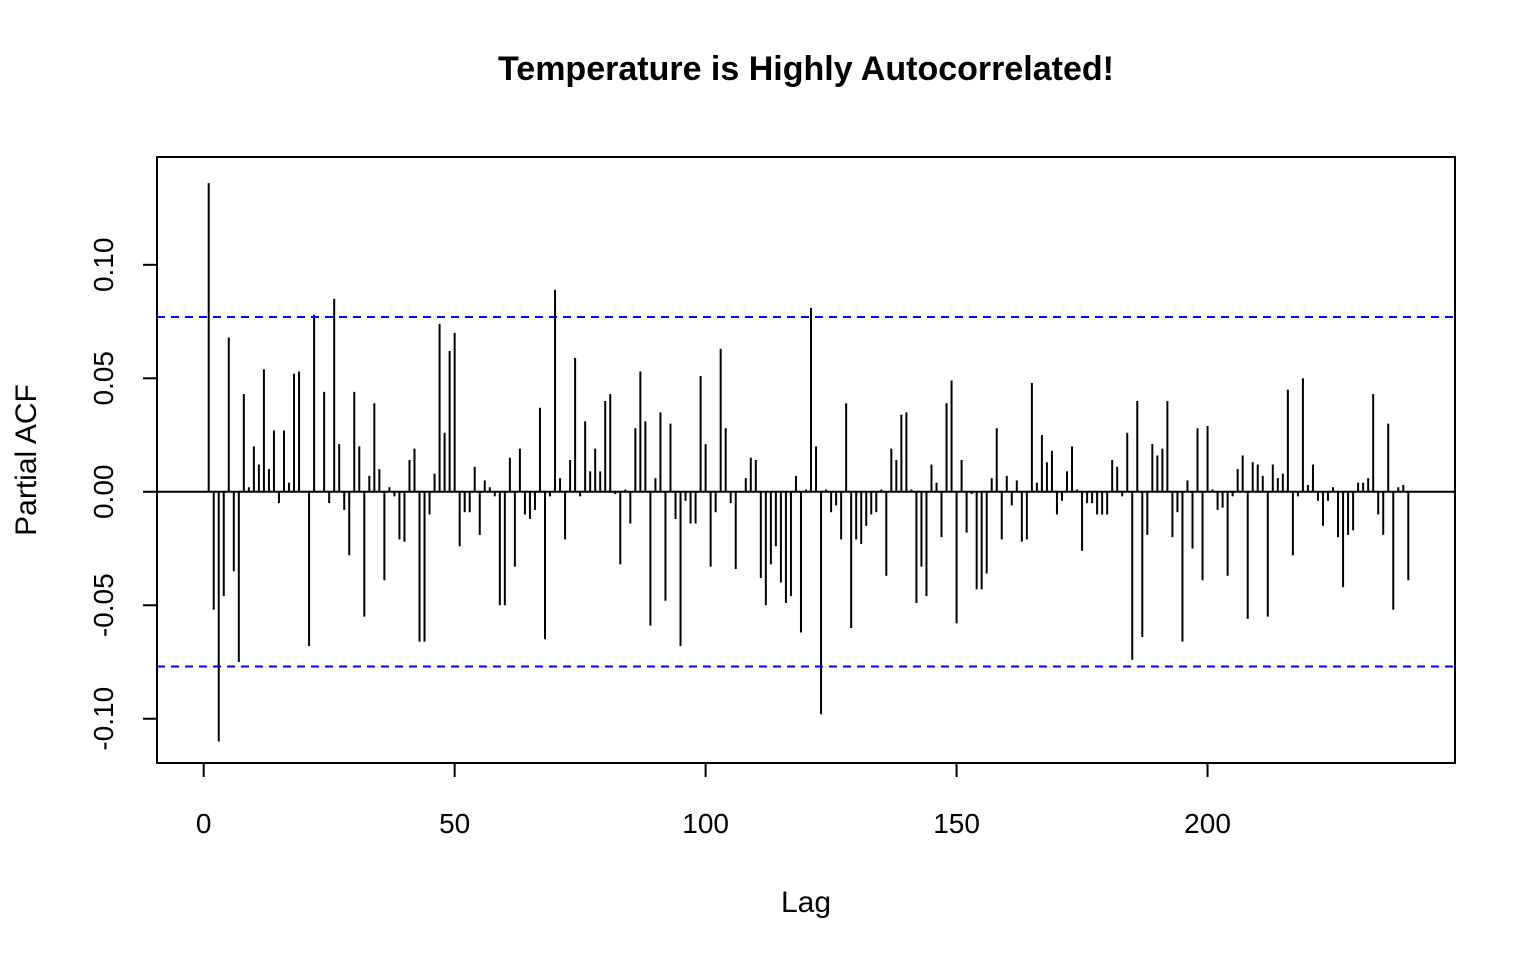 Image resolution: width=1536 pixels, height=960 pixels. What do you see at coordinates (123, 494) in the screenshot?
I see `y-axis: -0.10 -0.05 0.00 0.05 0.10` at bounding box center [123, 494].